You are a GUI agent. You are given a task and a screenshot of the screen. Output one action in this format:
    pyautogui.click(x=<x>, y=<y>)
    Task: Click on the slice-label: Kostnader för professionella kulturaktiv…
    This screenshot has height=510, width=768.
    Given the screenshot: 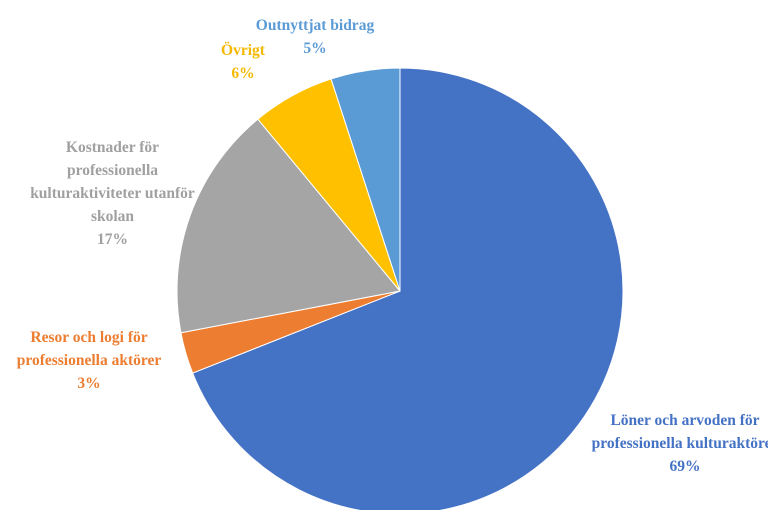 What is the action you would take?
    pyautogui.click(x=112, y=193)
    